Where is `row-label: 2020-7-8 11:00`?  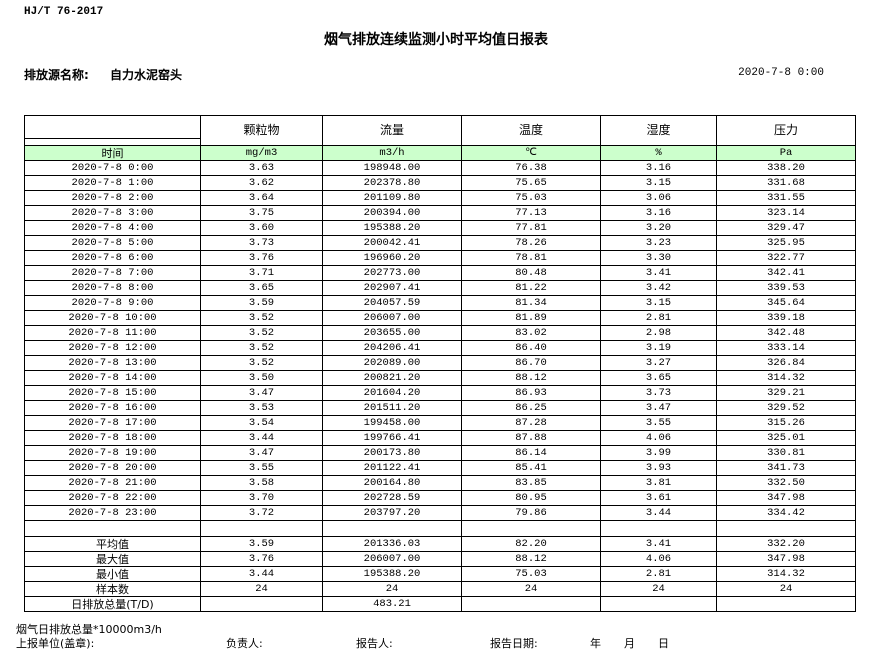 row-label: 2020-7-8 11:00 is located at coordinates (112, 333).